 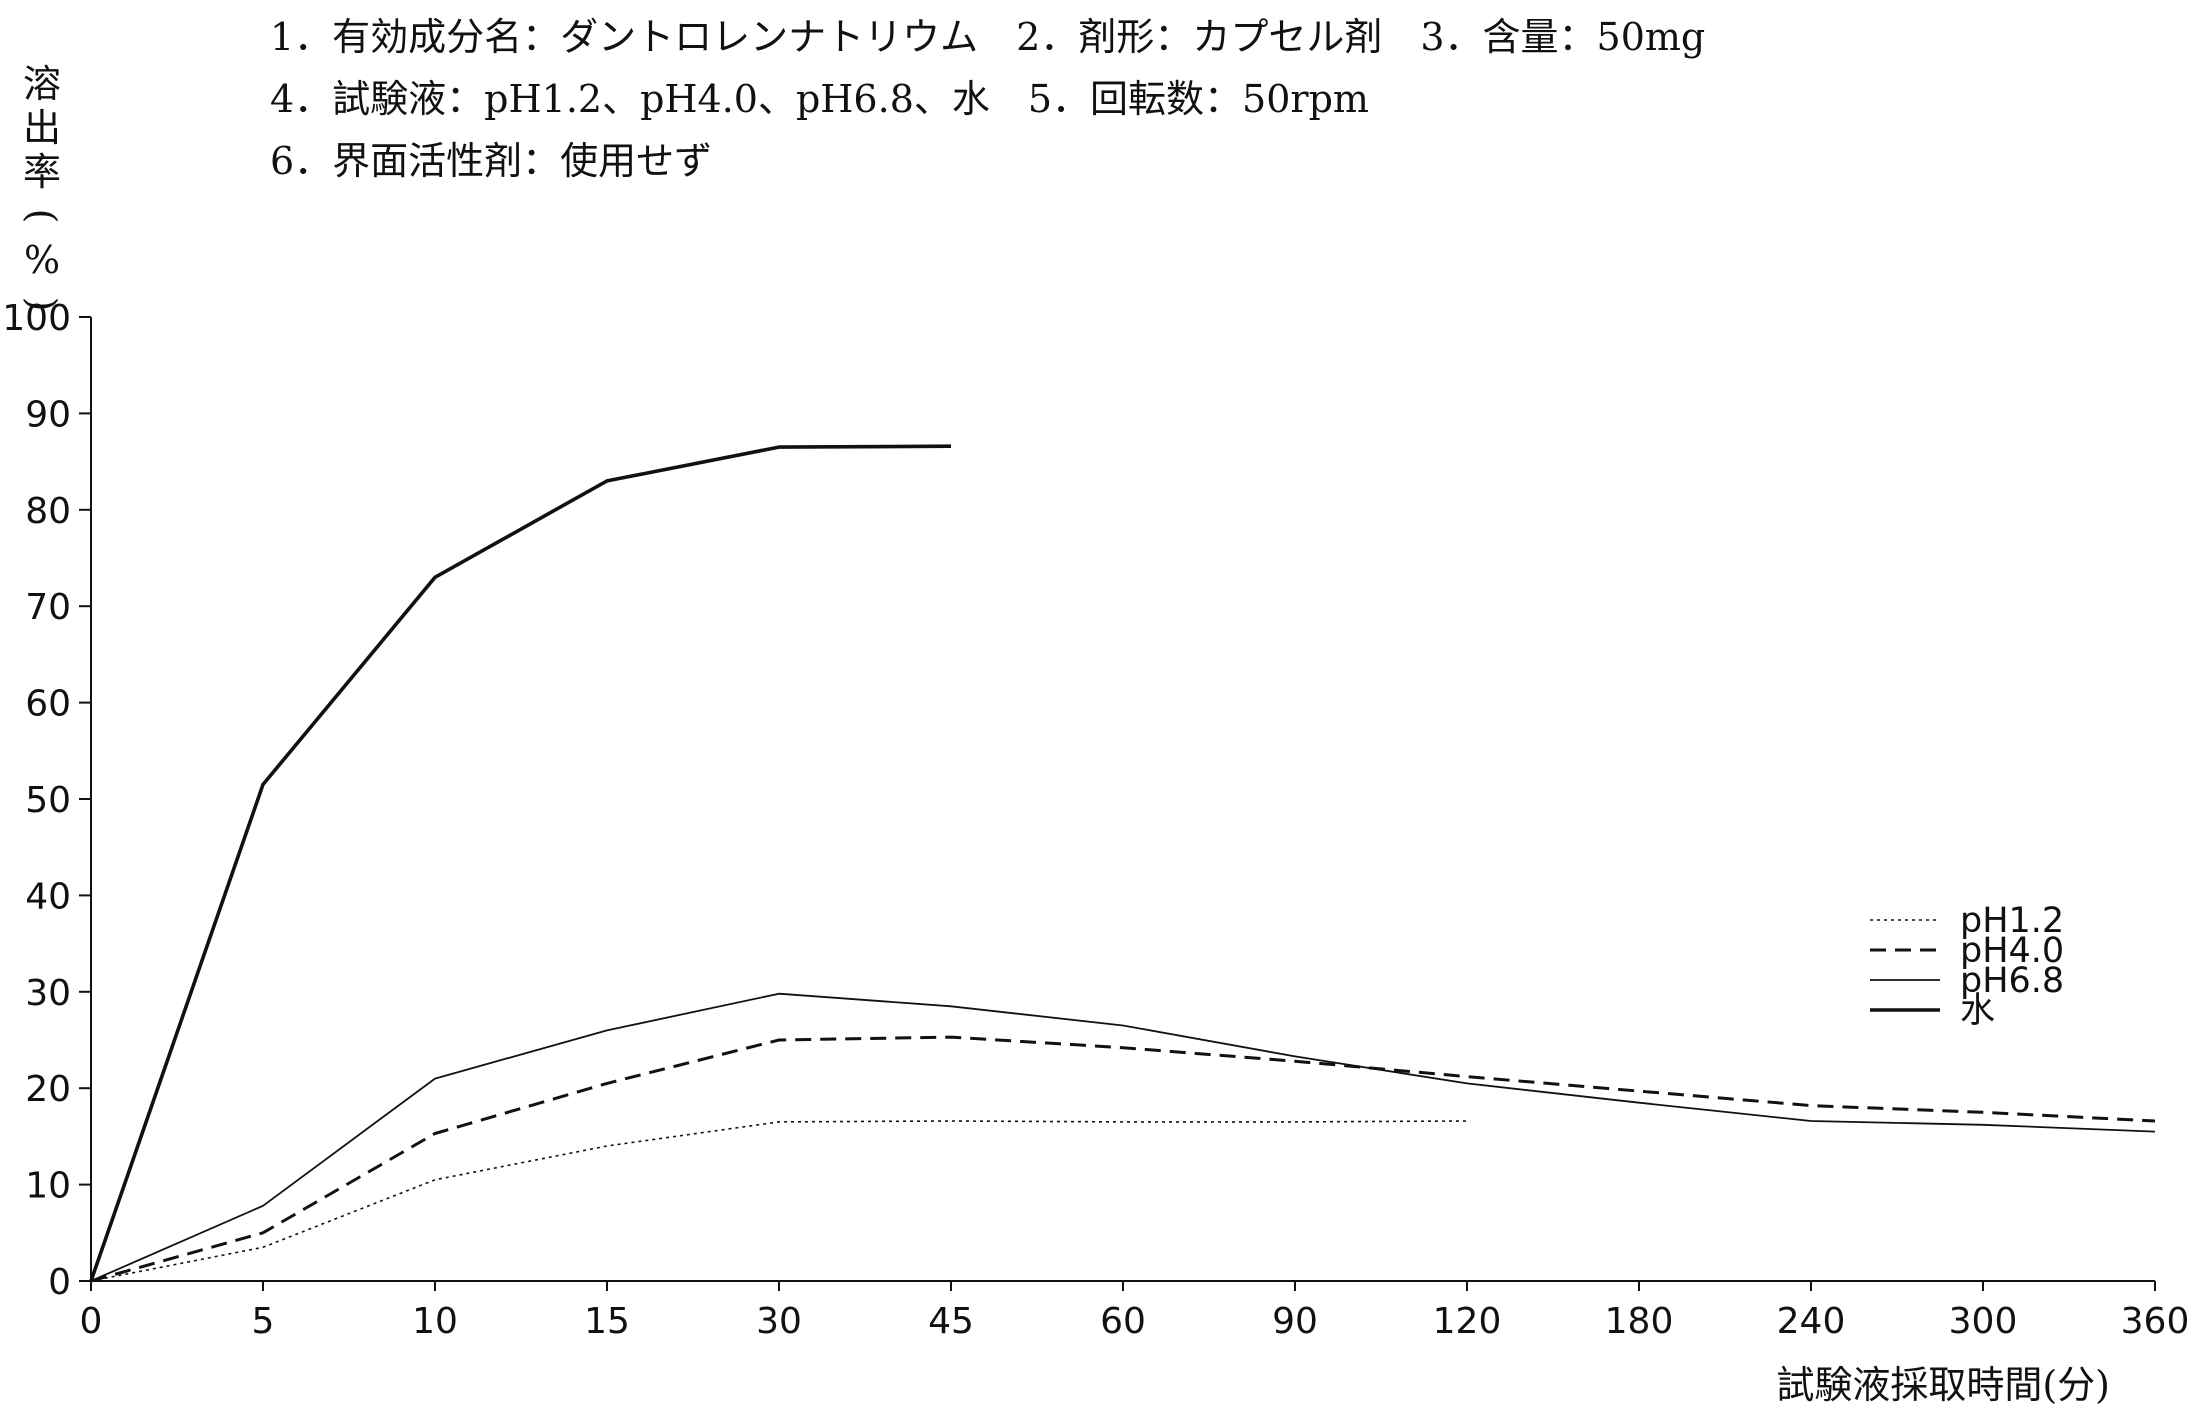 I want to click on y-ticks: 0 10 20 30 40 50 60 70 80 90 100, so click(x=46, y=800).